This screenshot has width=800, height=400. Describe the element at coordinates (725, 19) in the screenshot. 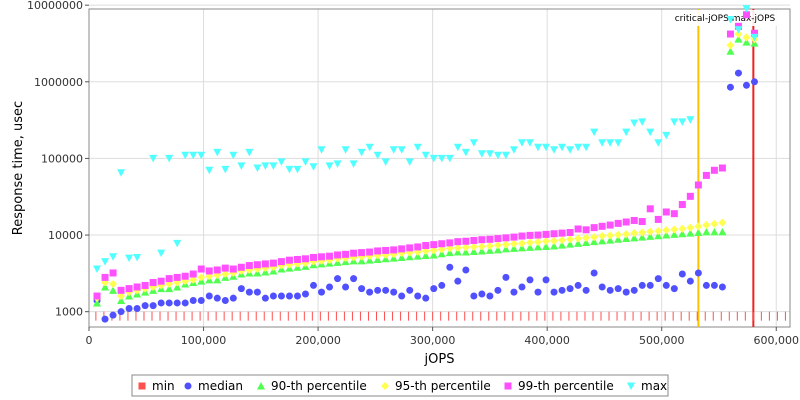

I see `marker-labels: critical-jOPS max-jOPS` at that location.